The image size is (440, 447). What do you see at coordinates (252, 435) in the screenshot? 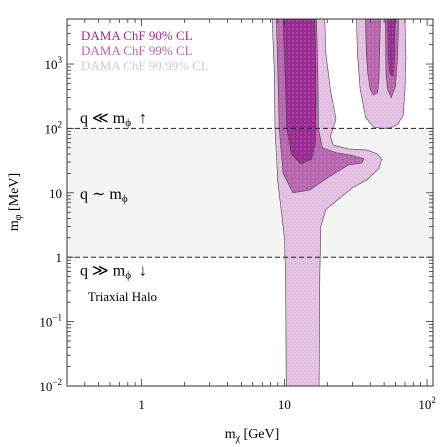
I see `x-axis-title: mχ [GeV]` at bounding box center [252, 435].